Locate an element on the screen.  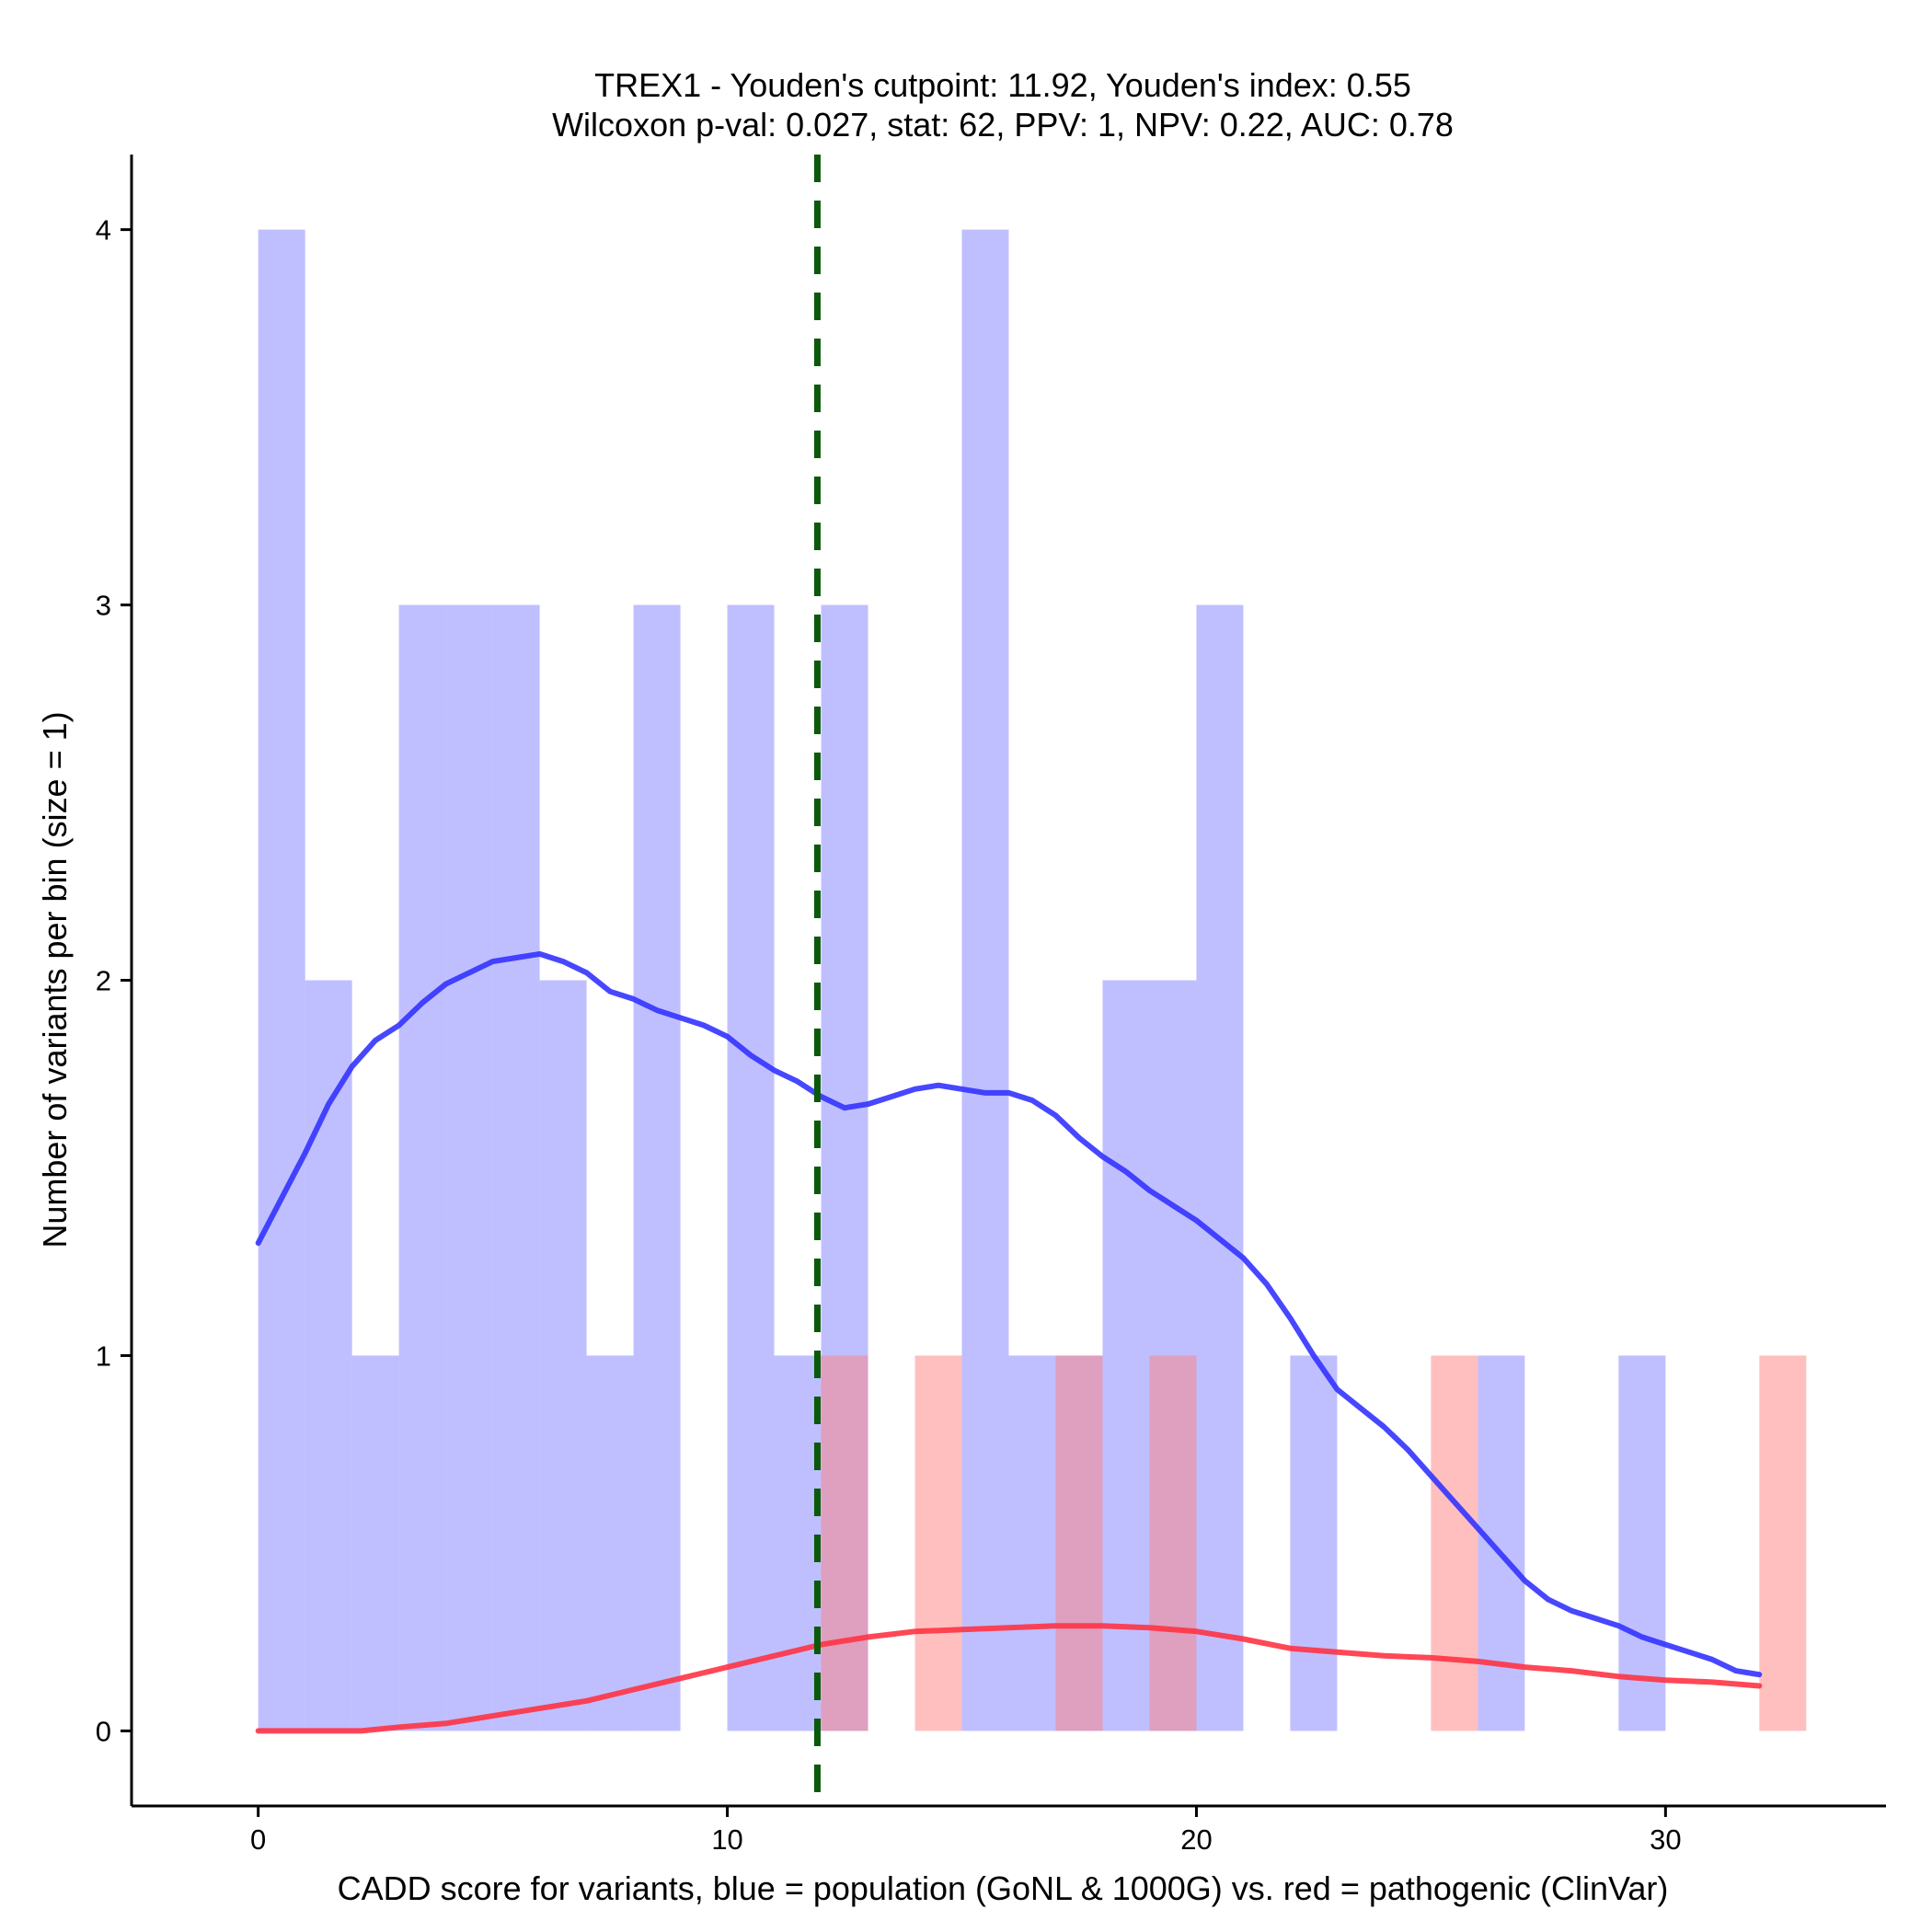
y-tick-label-3: 3 is located at coordinates (103, 606).